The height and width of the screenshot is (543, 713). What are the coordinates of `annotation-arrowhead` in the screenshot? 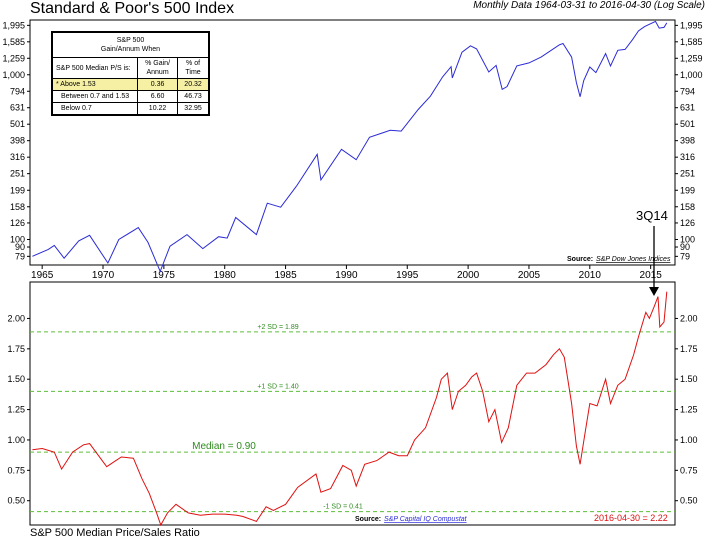 It's located at (654, 291).